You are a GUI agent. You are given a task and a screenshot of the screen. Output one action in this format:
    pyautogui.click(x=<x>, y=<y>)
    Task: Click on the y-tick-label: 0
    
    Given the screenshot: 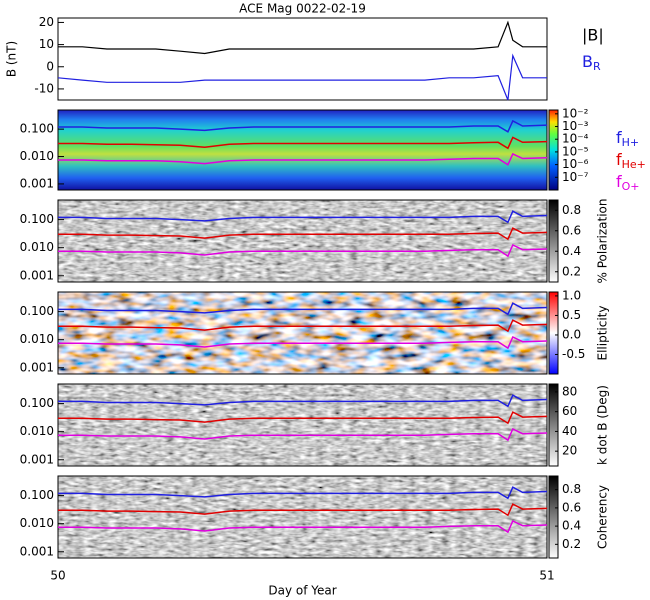 What is the action you would take?
    pyautogui.click(x=50, y=66)
    